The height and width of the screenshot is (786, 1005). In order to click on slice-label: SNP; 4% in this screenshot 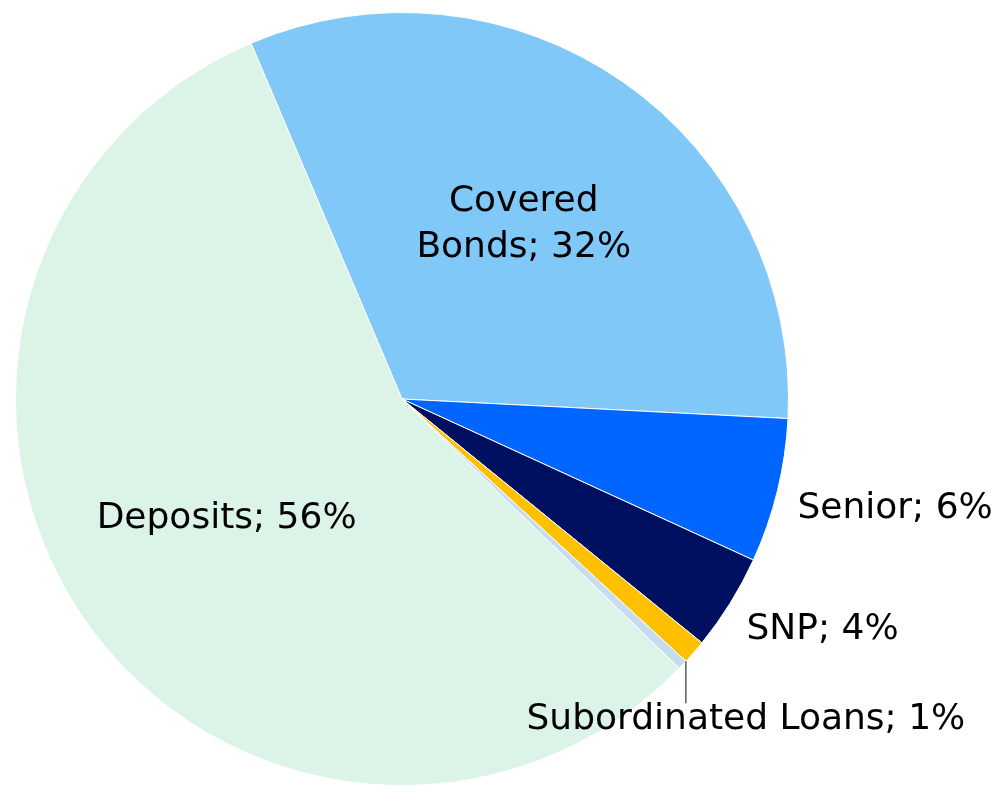, I will do `click(822, 626)`.